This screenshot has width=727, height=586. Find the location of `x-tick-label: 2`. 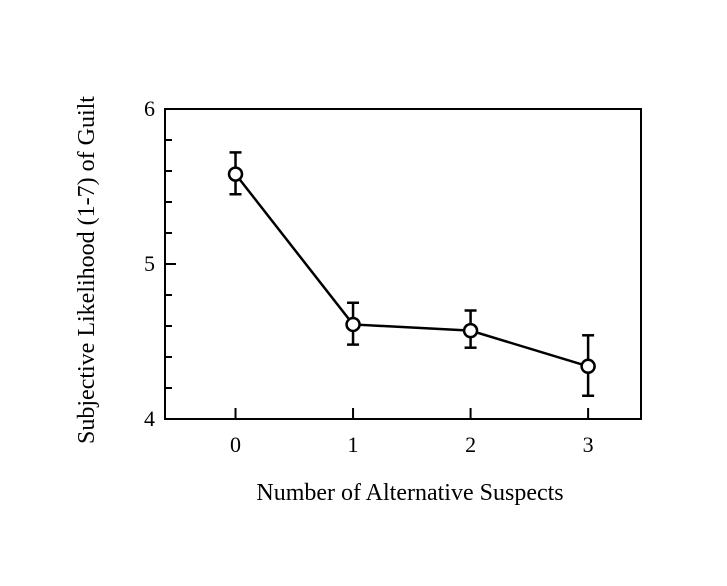

x-tick-label: 2 is located at coordinates (470, 444).